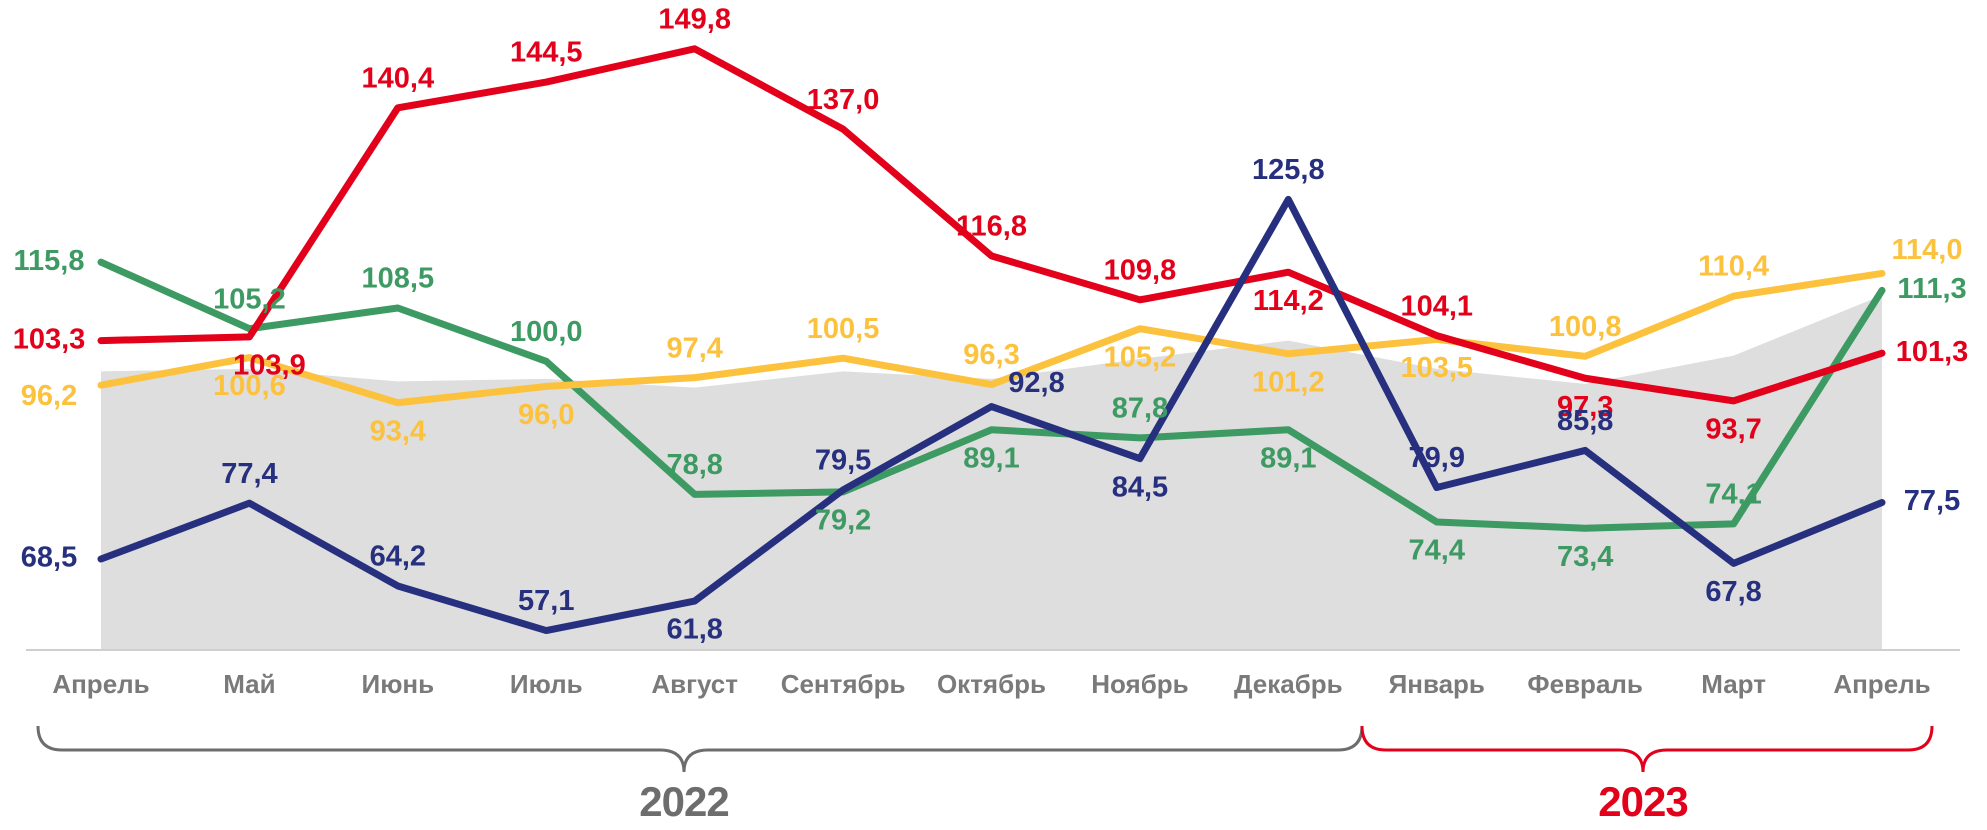  What do you see at coordinates (546, 53) in the screenshot?
I see `data-label: 144,5` at bounding box center [546, 53].